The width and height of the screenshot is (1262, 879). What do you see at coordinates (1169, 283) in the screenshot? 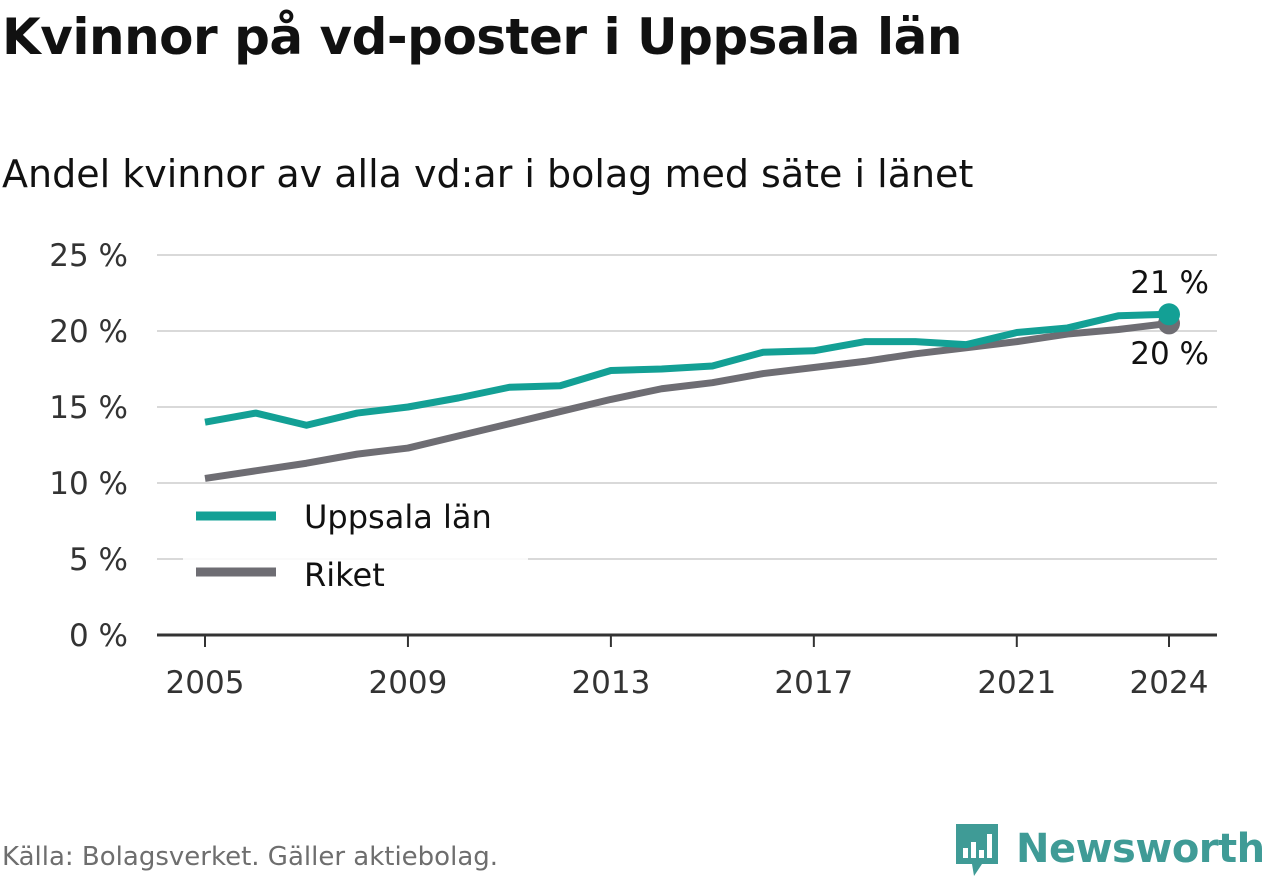
I see `end-label-uppsala: 21 %` at bounding box center [1169, 283].